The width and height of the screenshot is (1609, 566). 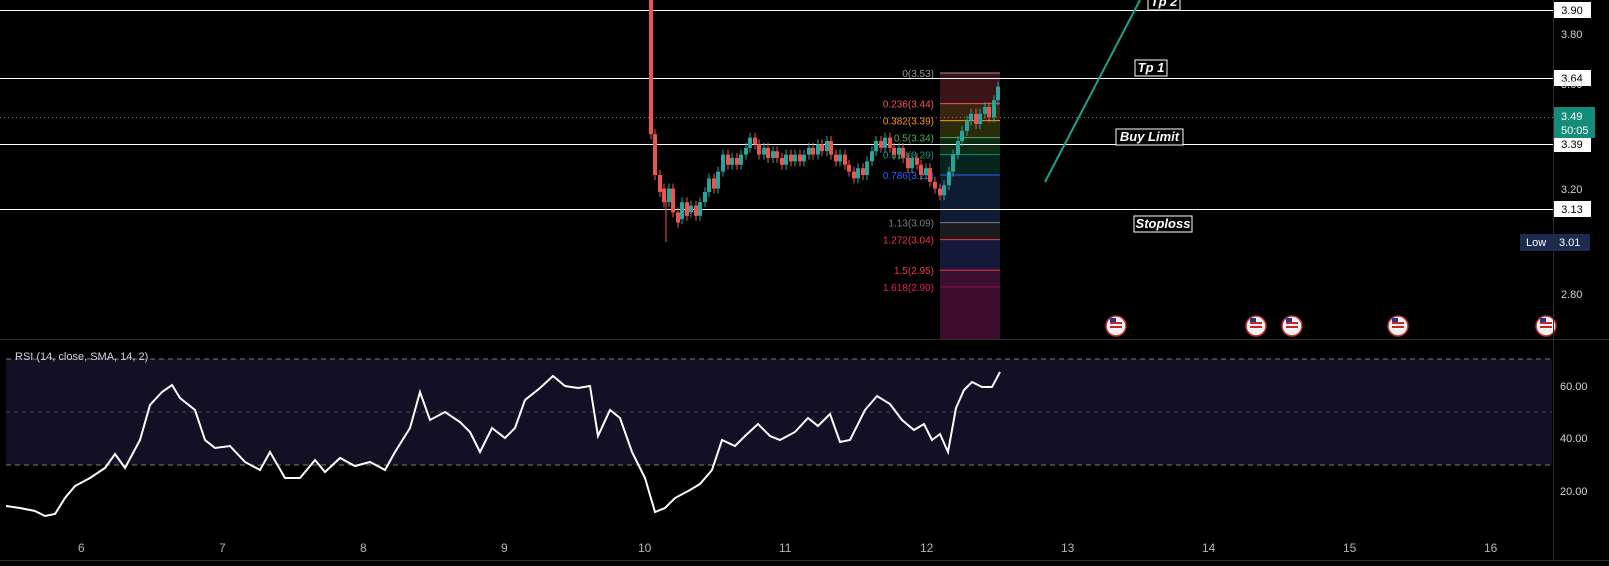 I want to click on level-price-tag, so click(x=1572, y=144).